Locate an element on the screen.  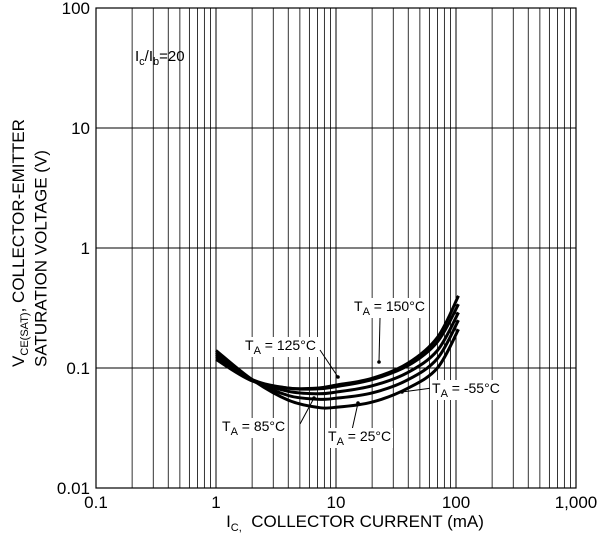
x-tick-label: 10 is located at coordinates (336, 502).